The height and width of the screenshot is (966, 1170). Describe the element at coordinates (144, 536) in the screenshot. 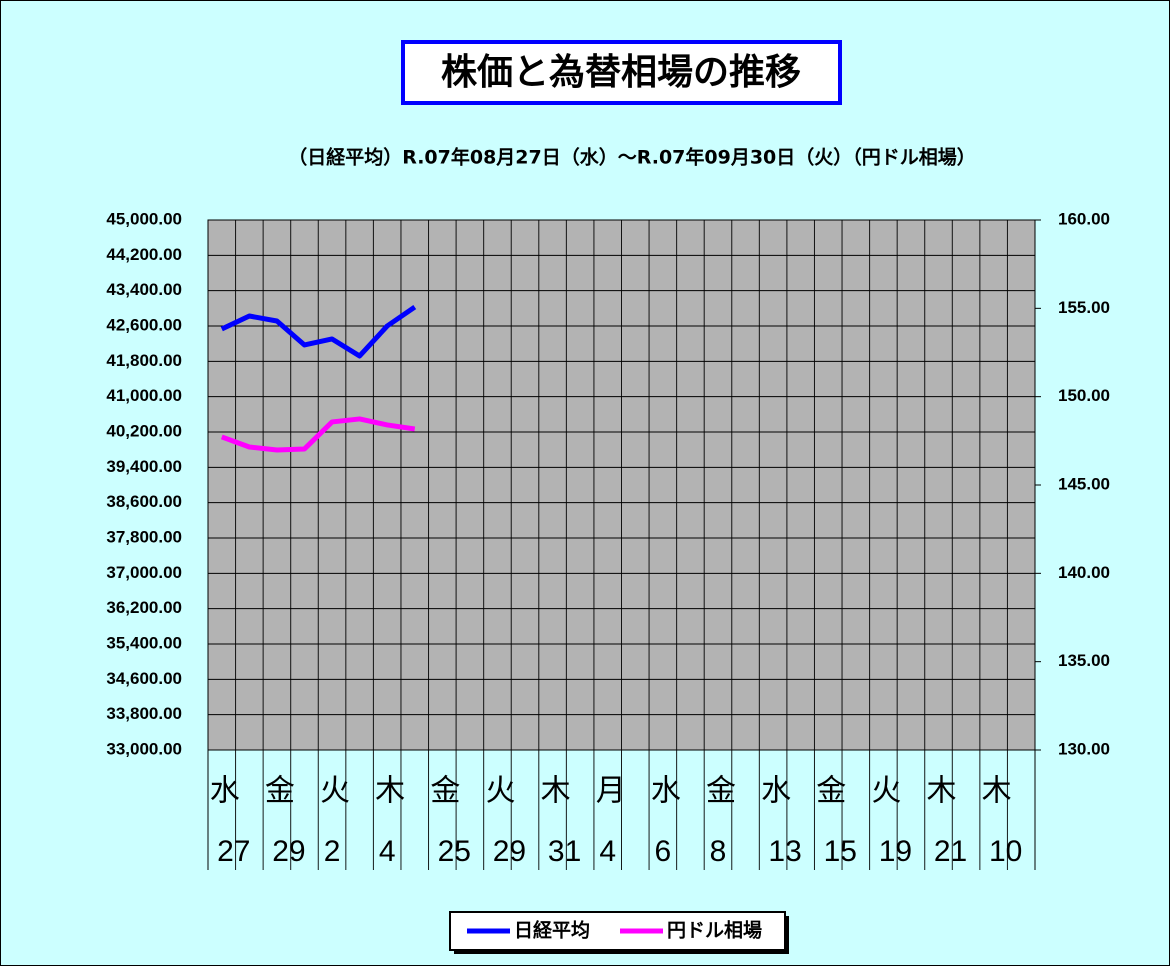

I see `y-tick-label: 37,800.00` at that location.